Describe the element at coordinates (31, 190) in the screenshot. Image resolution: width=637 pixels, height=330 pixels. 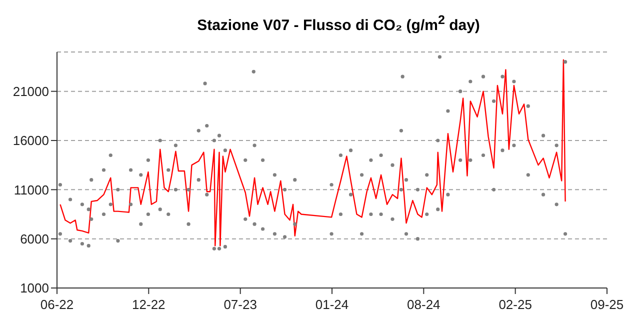
I see `y-tick-label: 11000` at that location.